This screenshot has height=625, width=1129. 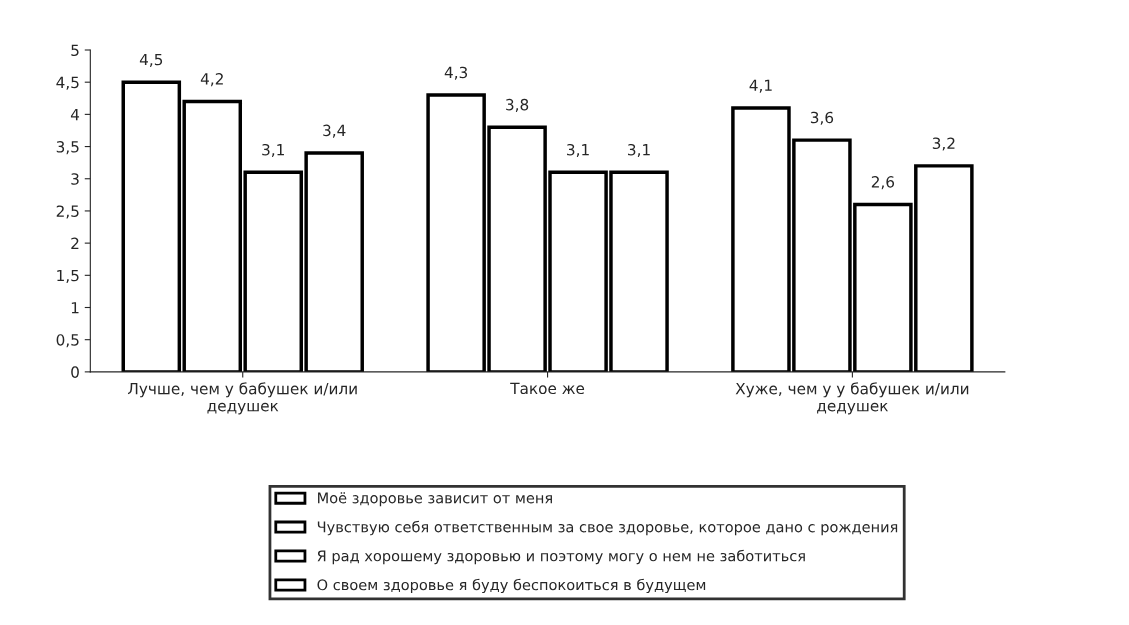 I want to click on y-tick-label: 3, so click(x=75, y=179).